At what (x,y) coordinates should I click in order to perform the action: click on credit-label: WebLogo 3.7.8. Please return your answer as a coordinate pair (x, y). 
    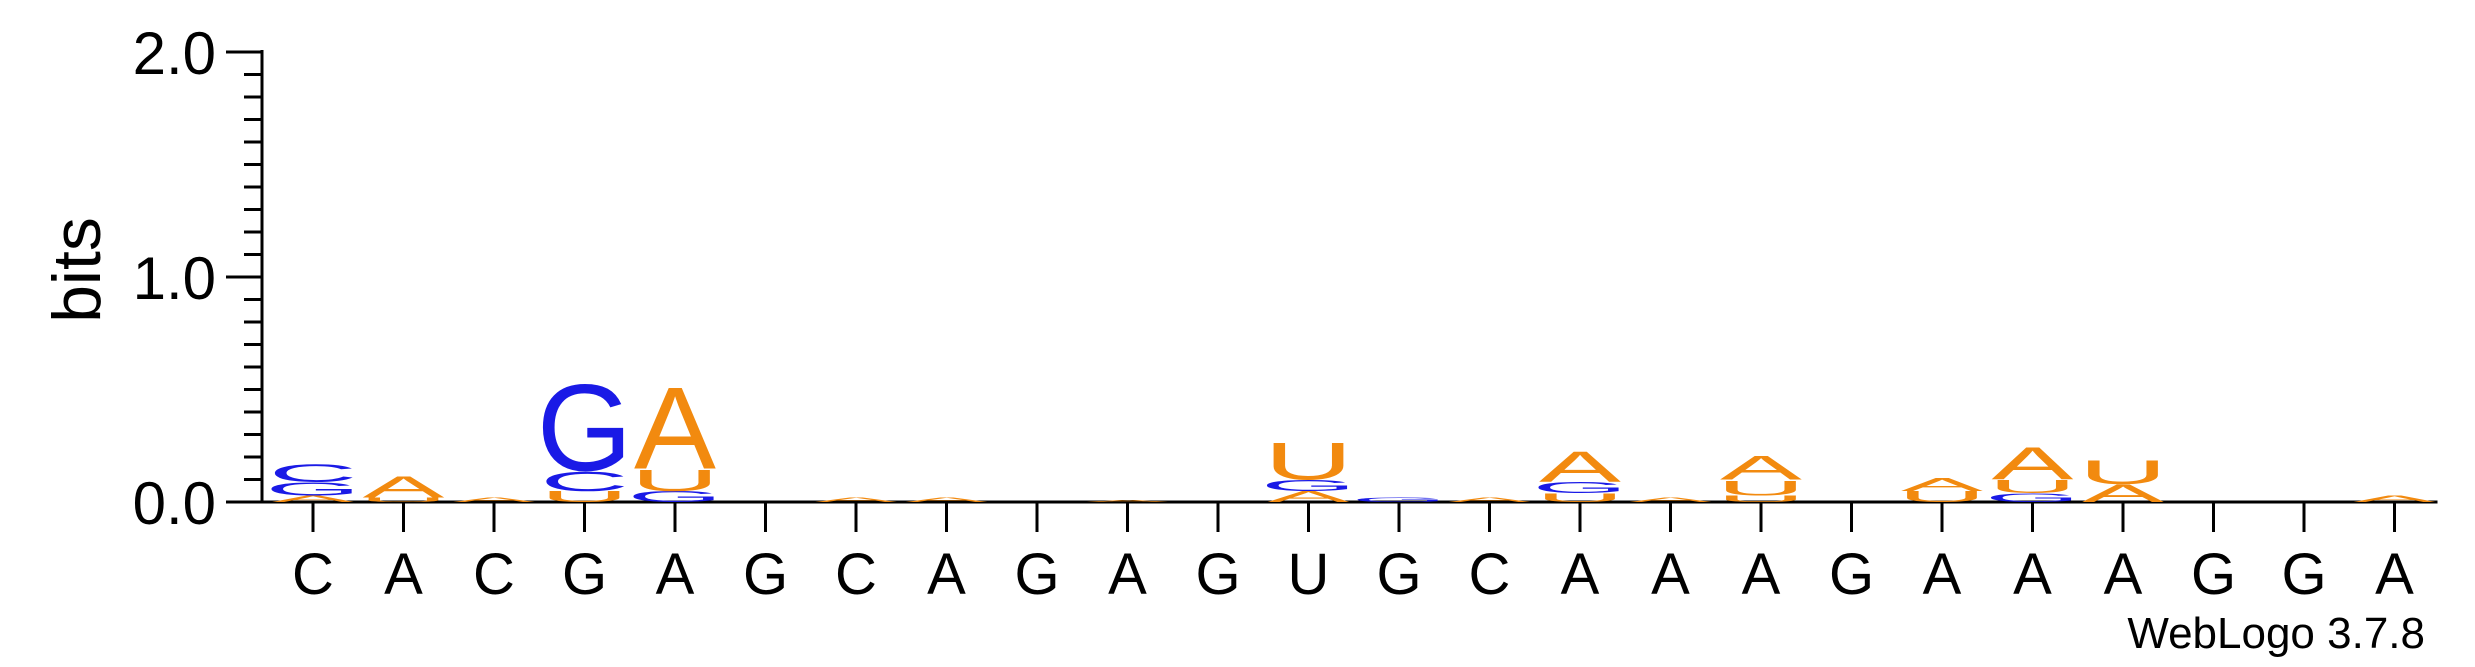
    Looking at the image, I should click on (2276, 633).